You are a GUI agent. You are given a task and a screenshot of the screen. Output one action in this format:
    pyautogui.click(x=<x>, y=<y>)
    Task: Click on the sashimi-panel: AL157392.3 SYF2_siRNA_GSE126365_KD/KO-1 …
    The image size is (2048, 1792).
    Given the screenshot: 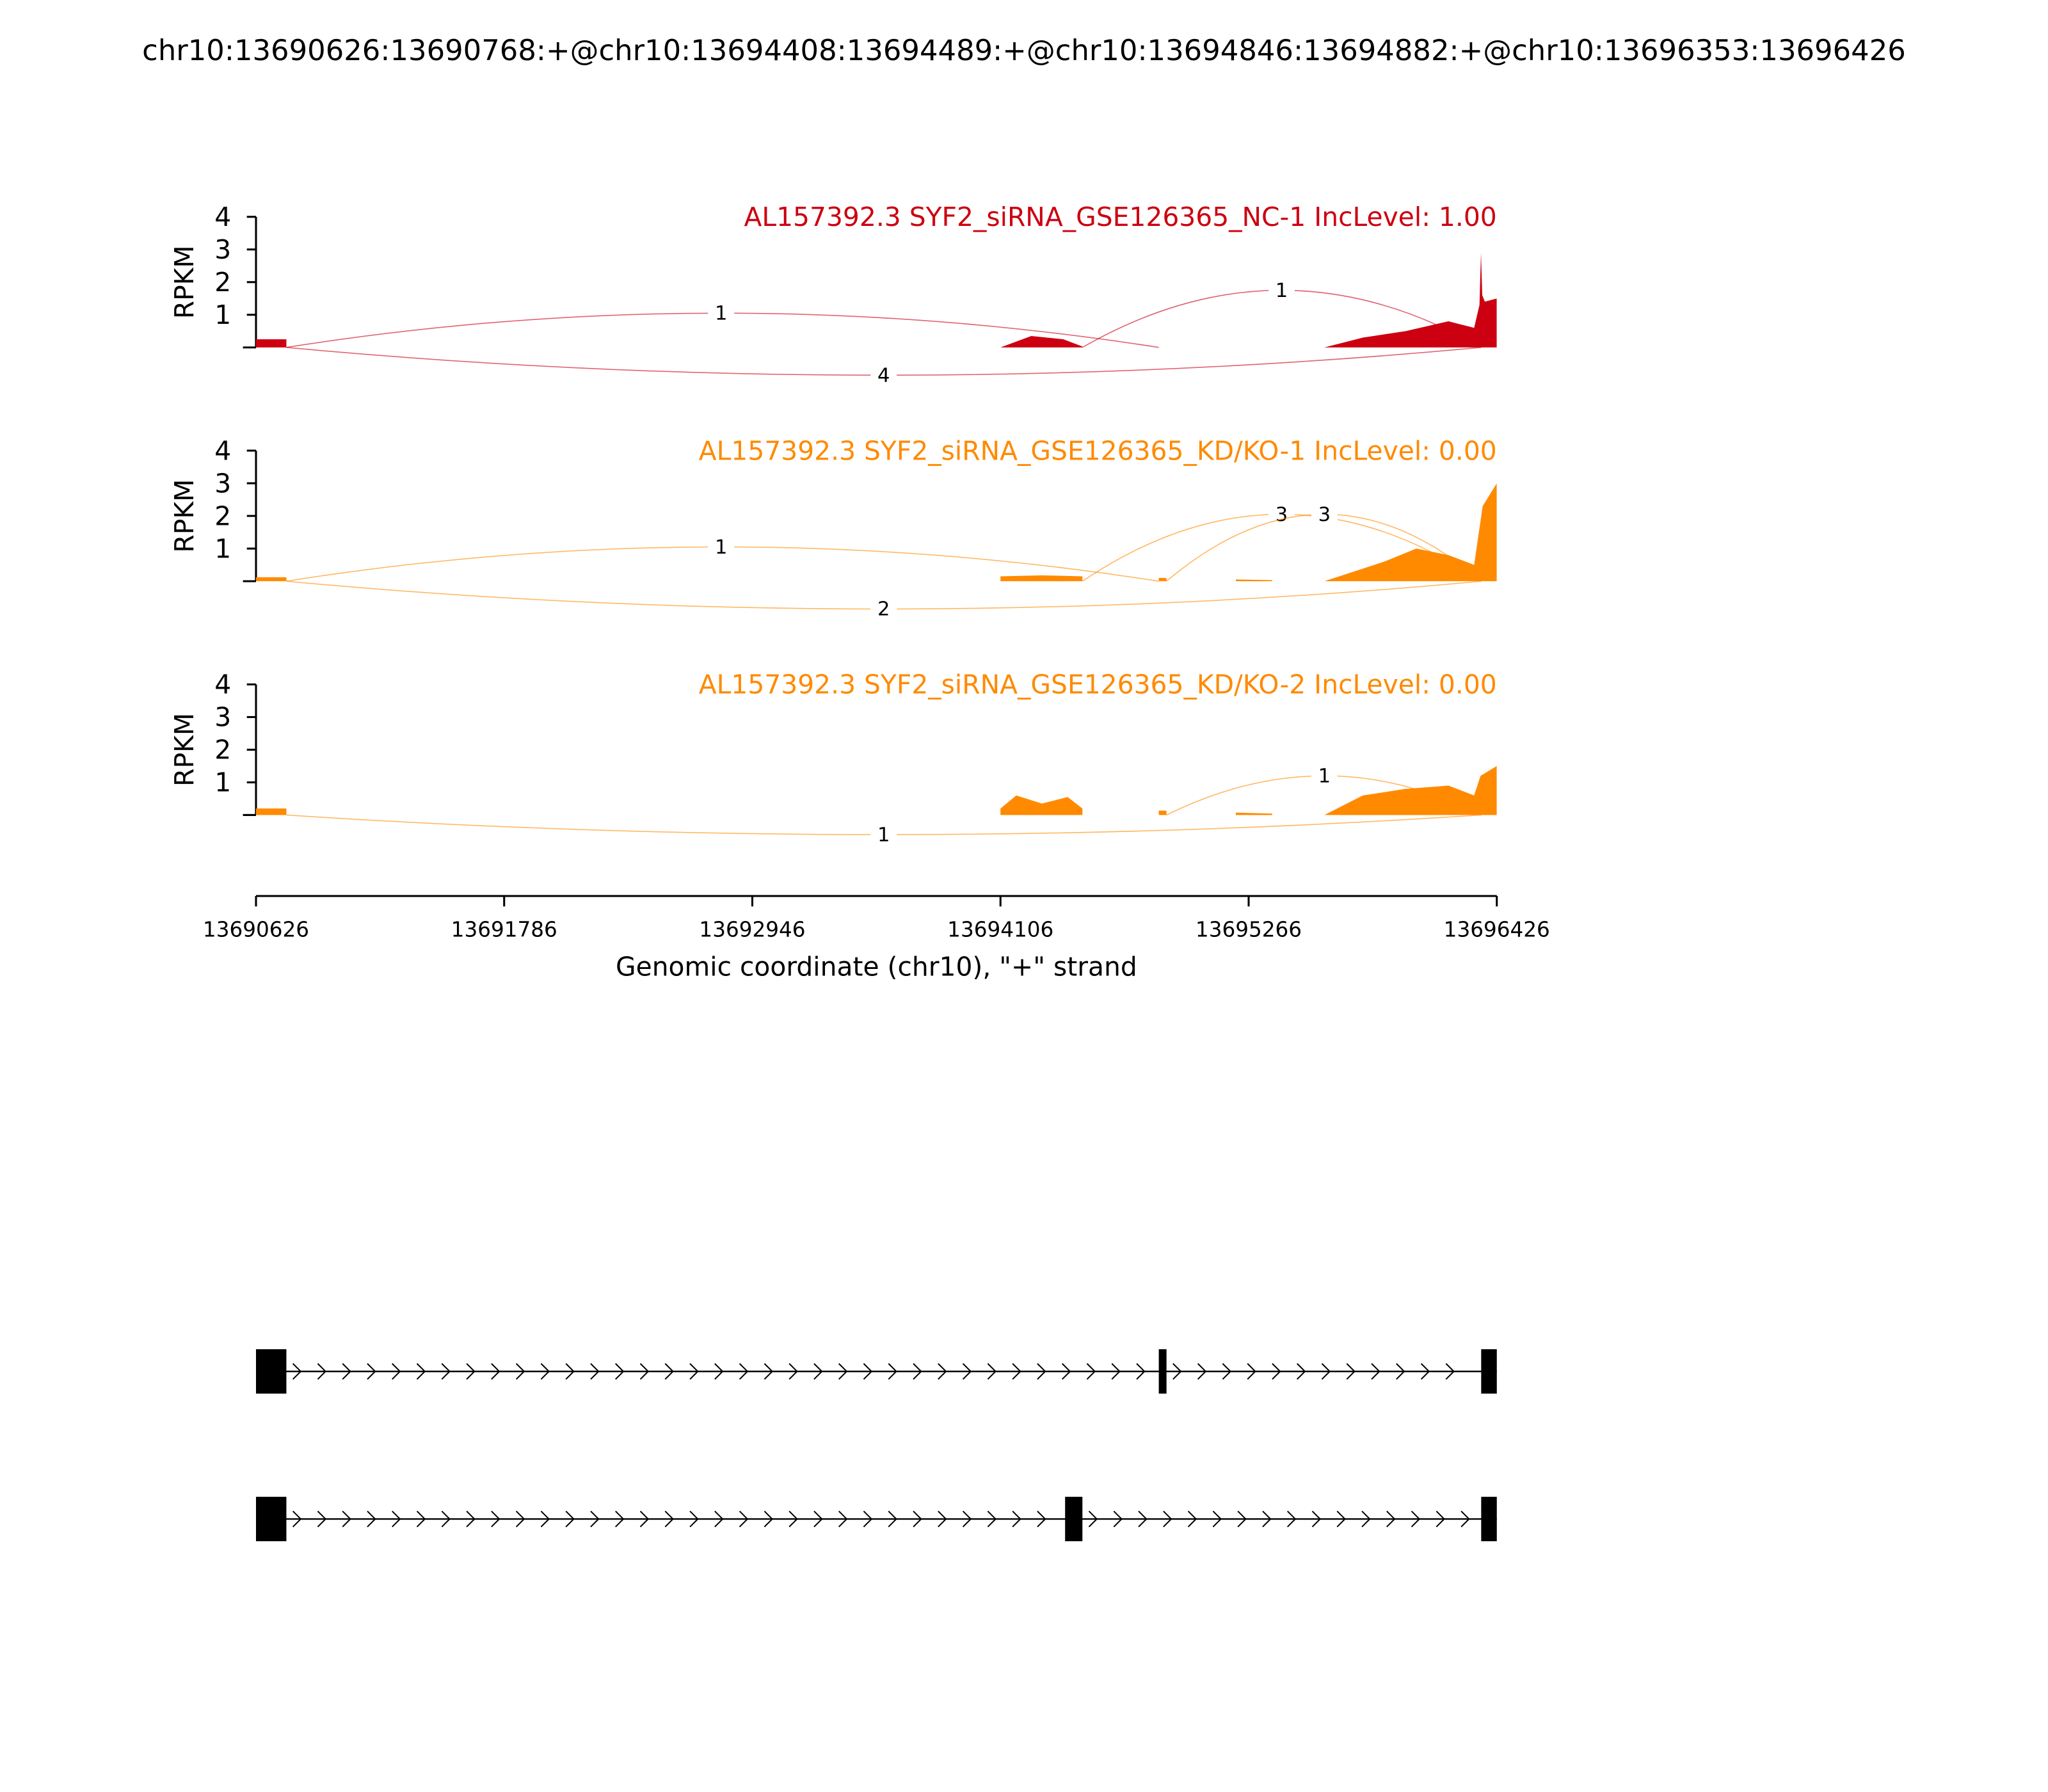 What is the action you would take?
    pyautogui.click(x=833, y=528)
    